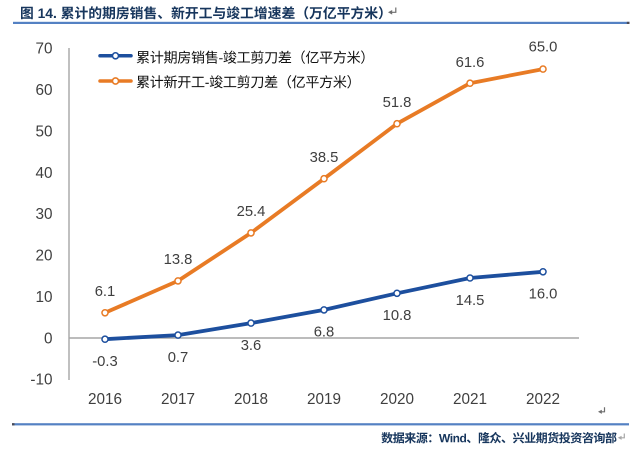  What do you see at coordinates (41, 380) in the screenshot?
I see `svg-text: -10` at bounding box center [41, 380].